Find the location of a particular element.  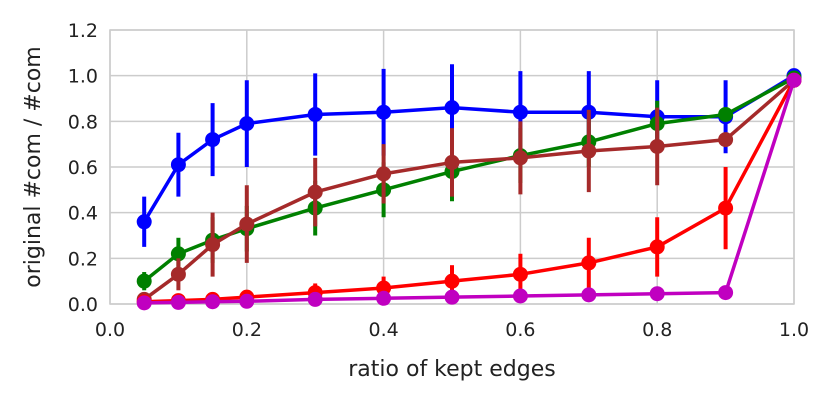

y-tick-labels: 0.0 0.2 0.4 0.6 0.8 1.0 1.2 is located at coordinates (83, 168).